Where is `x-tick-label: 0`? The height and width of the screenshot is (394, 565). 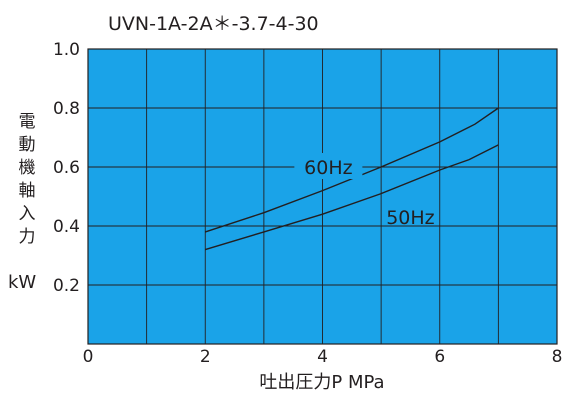 x-tick-label: 0 is located at coordinates (88, 357).